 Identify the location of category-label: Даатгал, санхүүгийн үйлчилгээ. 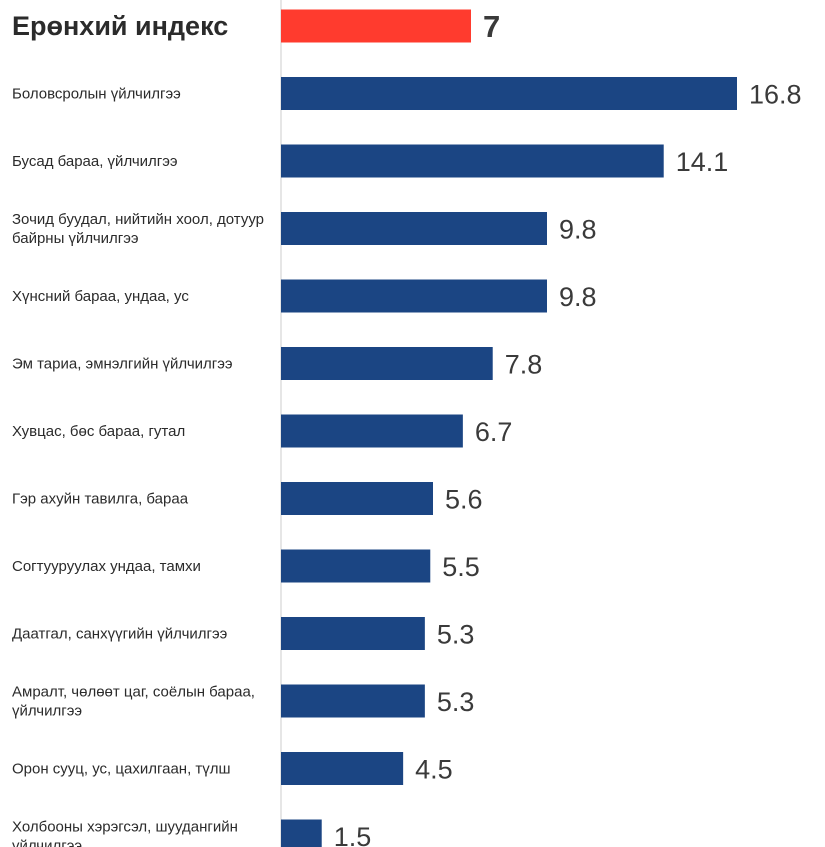
(120, 634).